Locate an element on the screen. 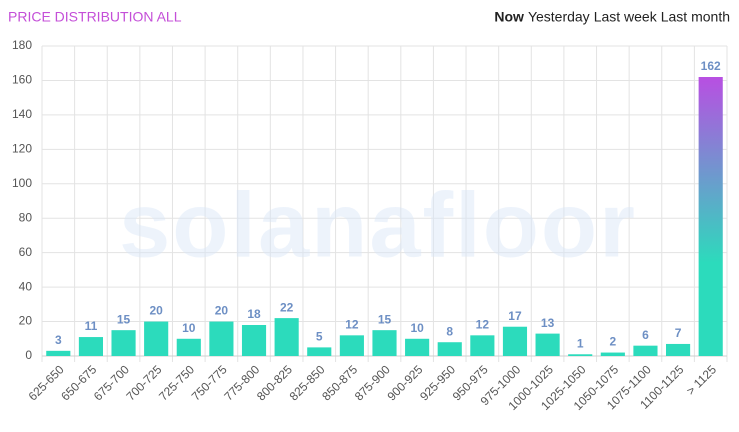 Image resolution: width=739 pixels, height=432 pixels. value-label: 162 is located at coordinates (711, 66).